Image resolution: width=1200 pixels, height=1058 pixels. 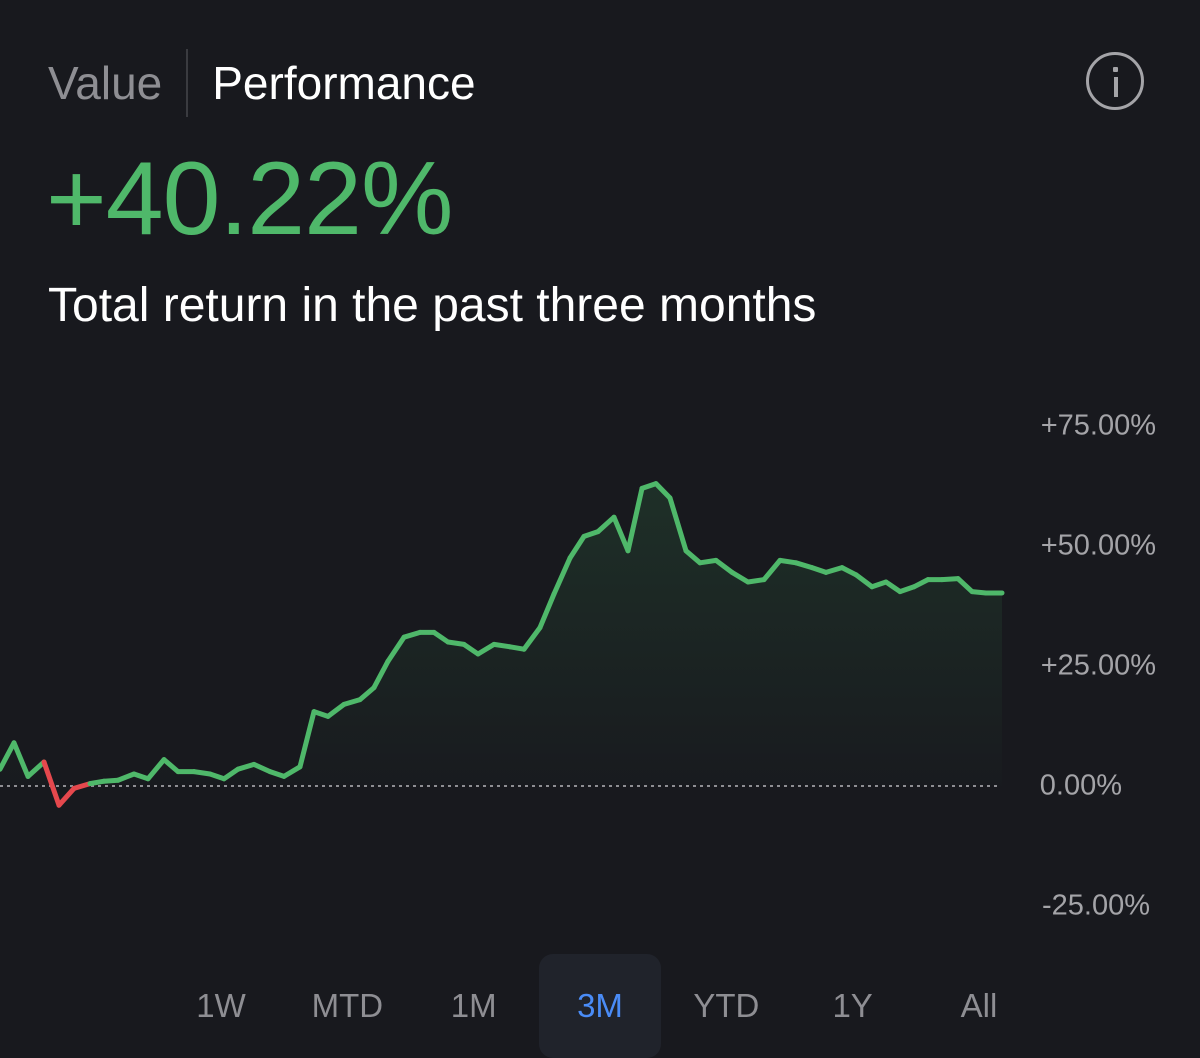 What do you see at coordinates (726, 1005) in the screenshot?
I see `range-ytd: YTD` at bounding box center [726, 1005].